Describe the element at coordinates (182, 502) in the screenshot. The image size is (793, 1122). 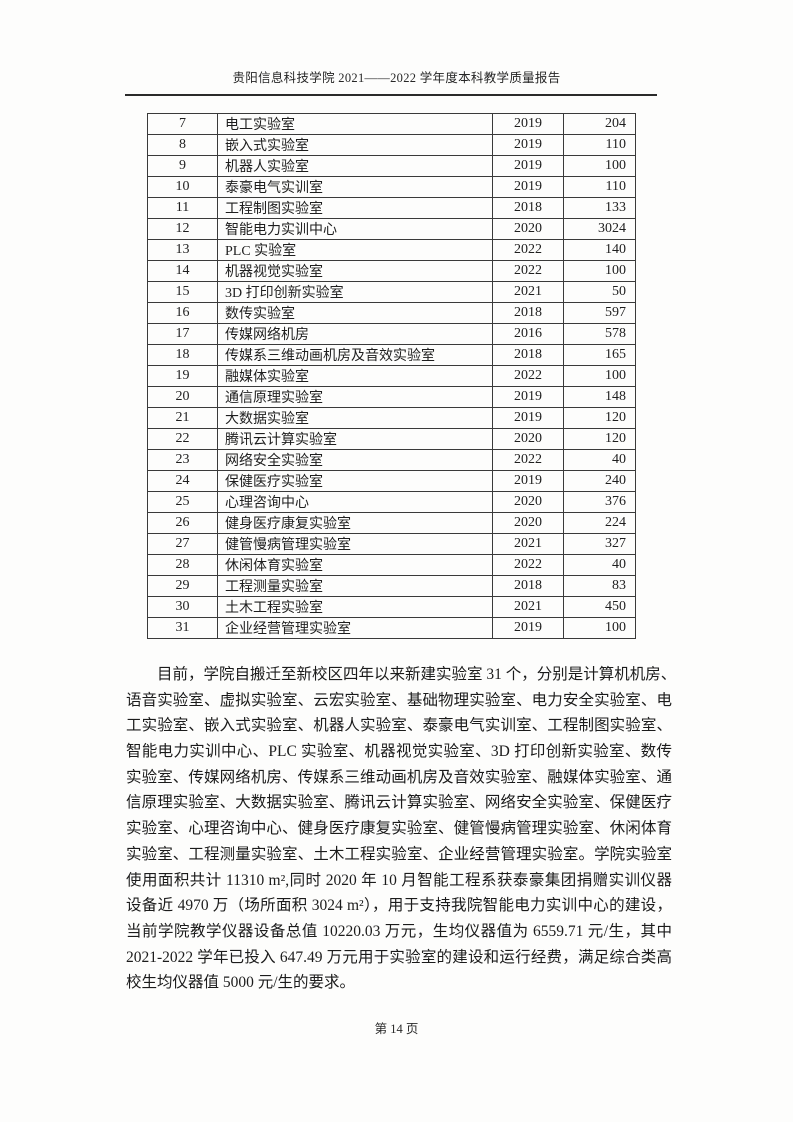
I see `cell-no: 25` at that location.